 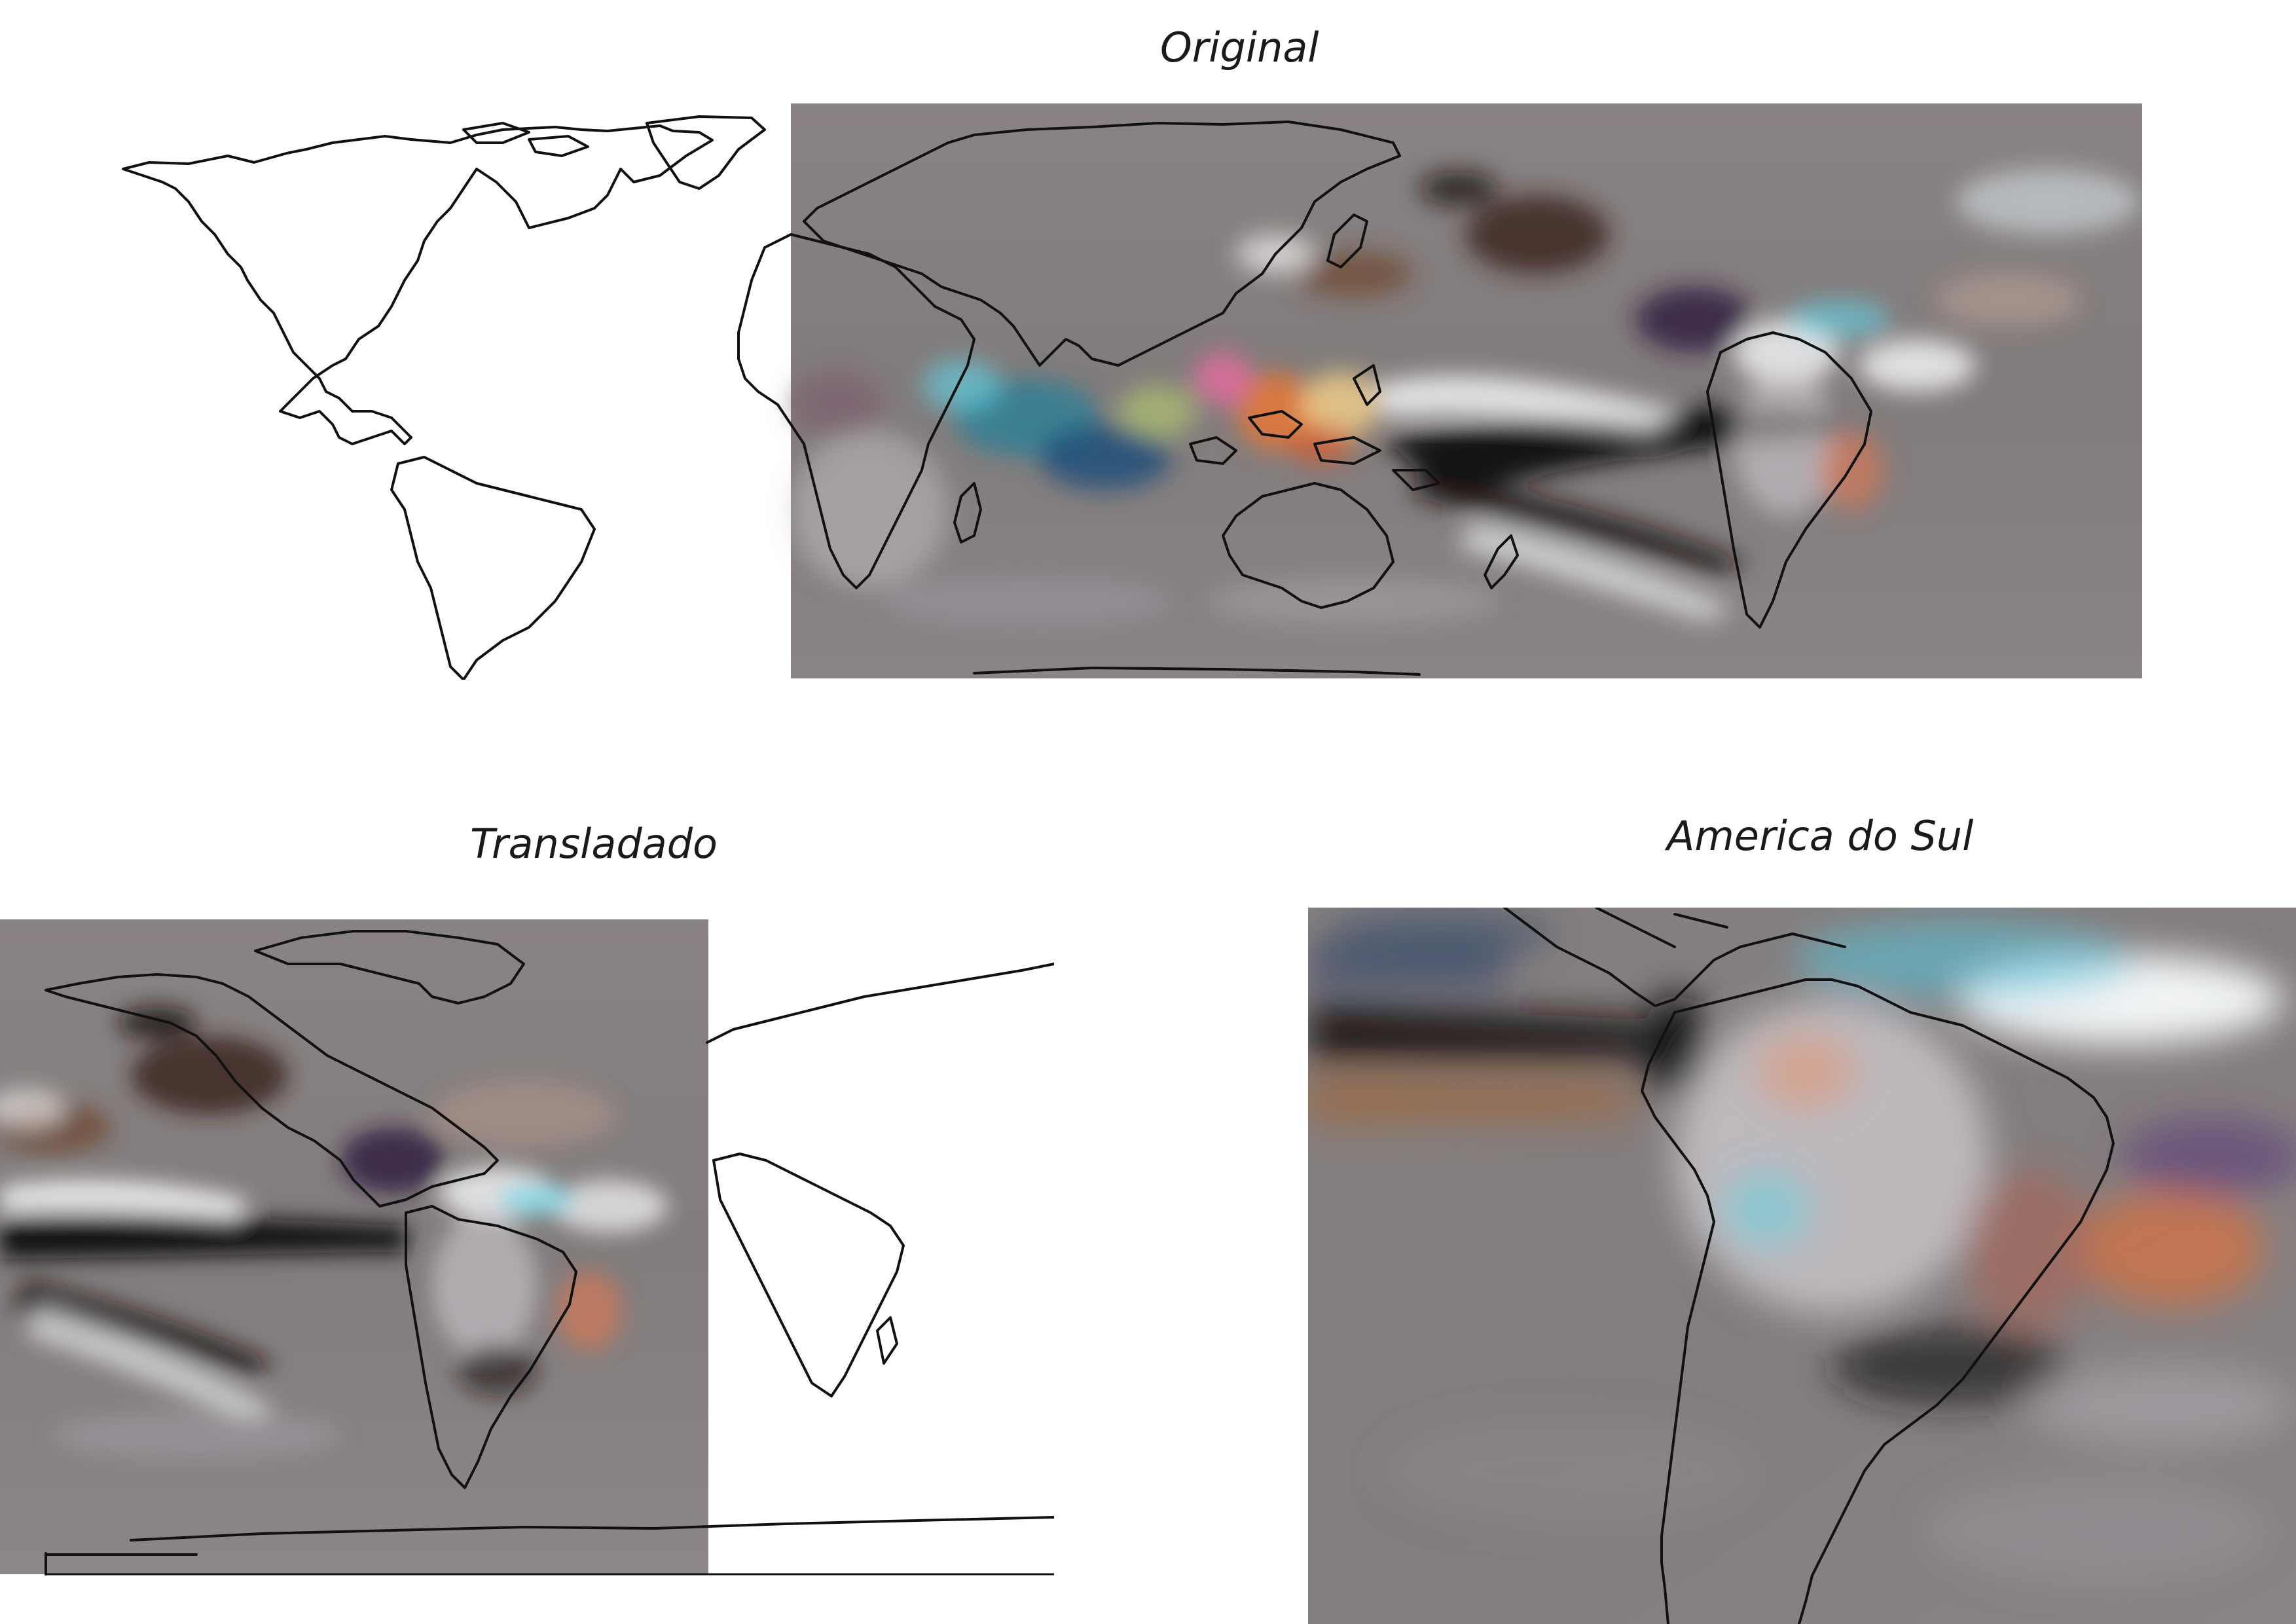 What do you see at coordinates (1820, 836) in the screenshot?
I see `title-south-america: America do Sul` at bounding box center [1820, 836].